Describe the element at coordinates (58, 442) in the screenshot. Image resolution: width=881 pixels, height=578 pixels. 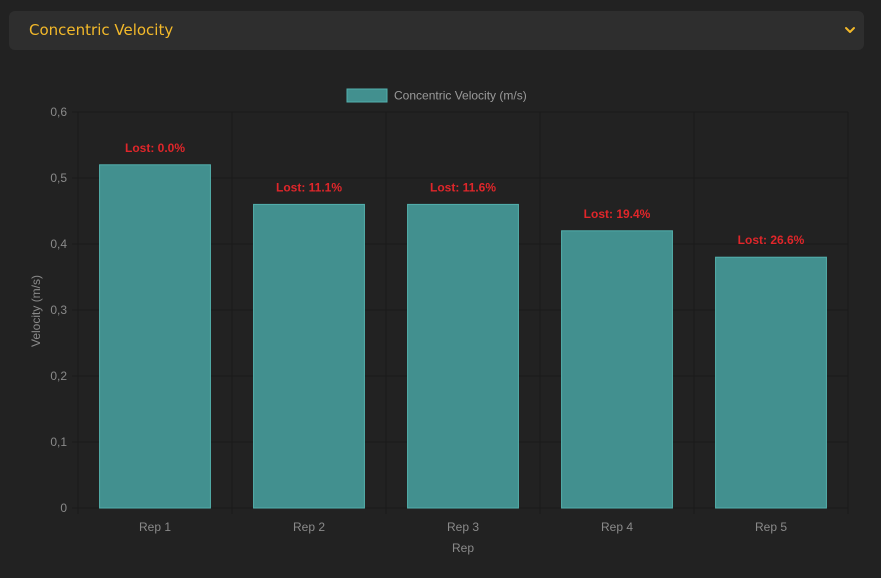
I see `y-tick-label: 0,1` at that location.